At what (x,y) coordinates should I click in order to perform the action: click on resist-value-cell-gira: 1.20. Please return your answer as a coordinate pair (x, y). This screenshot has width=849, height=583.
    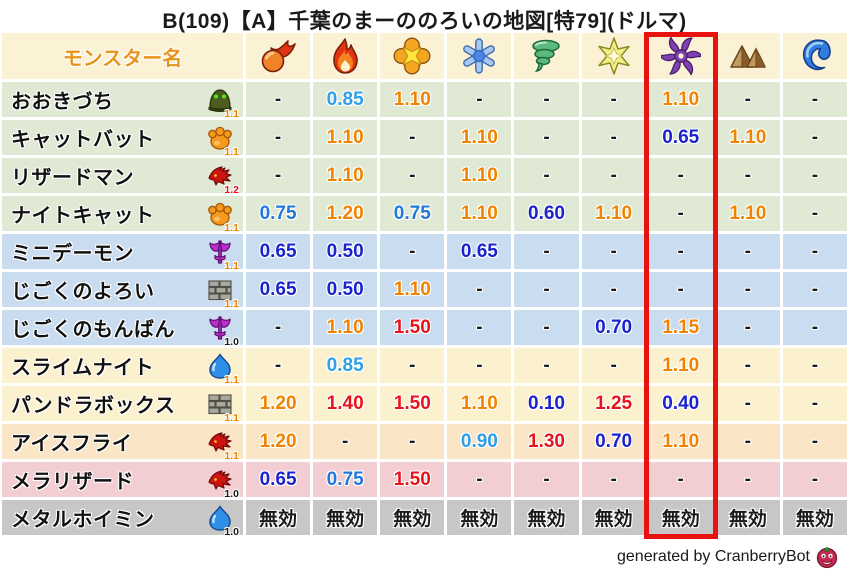
    Looking at the image, I should click on (345, 213).